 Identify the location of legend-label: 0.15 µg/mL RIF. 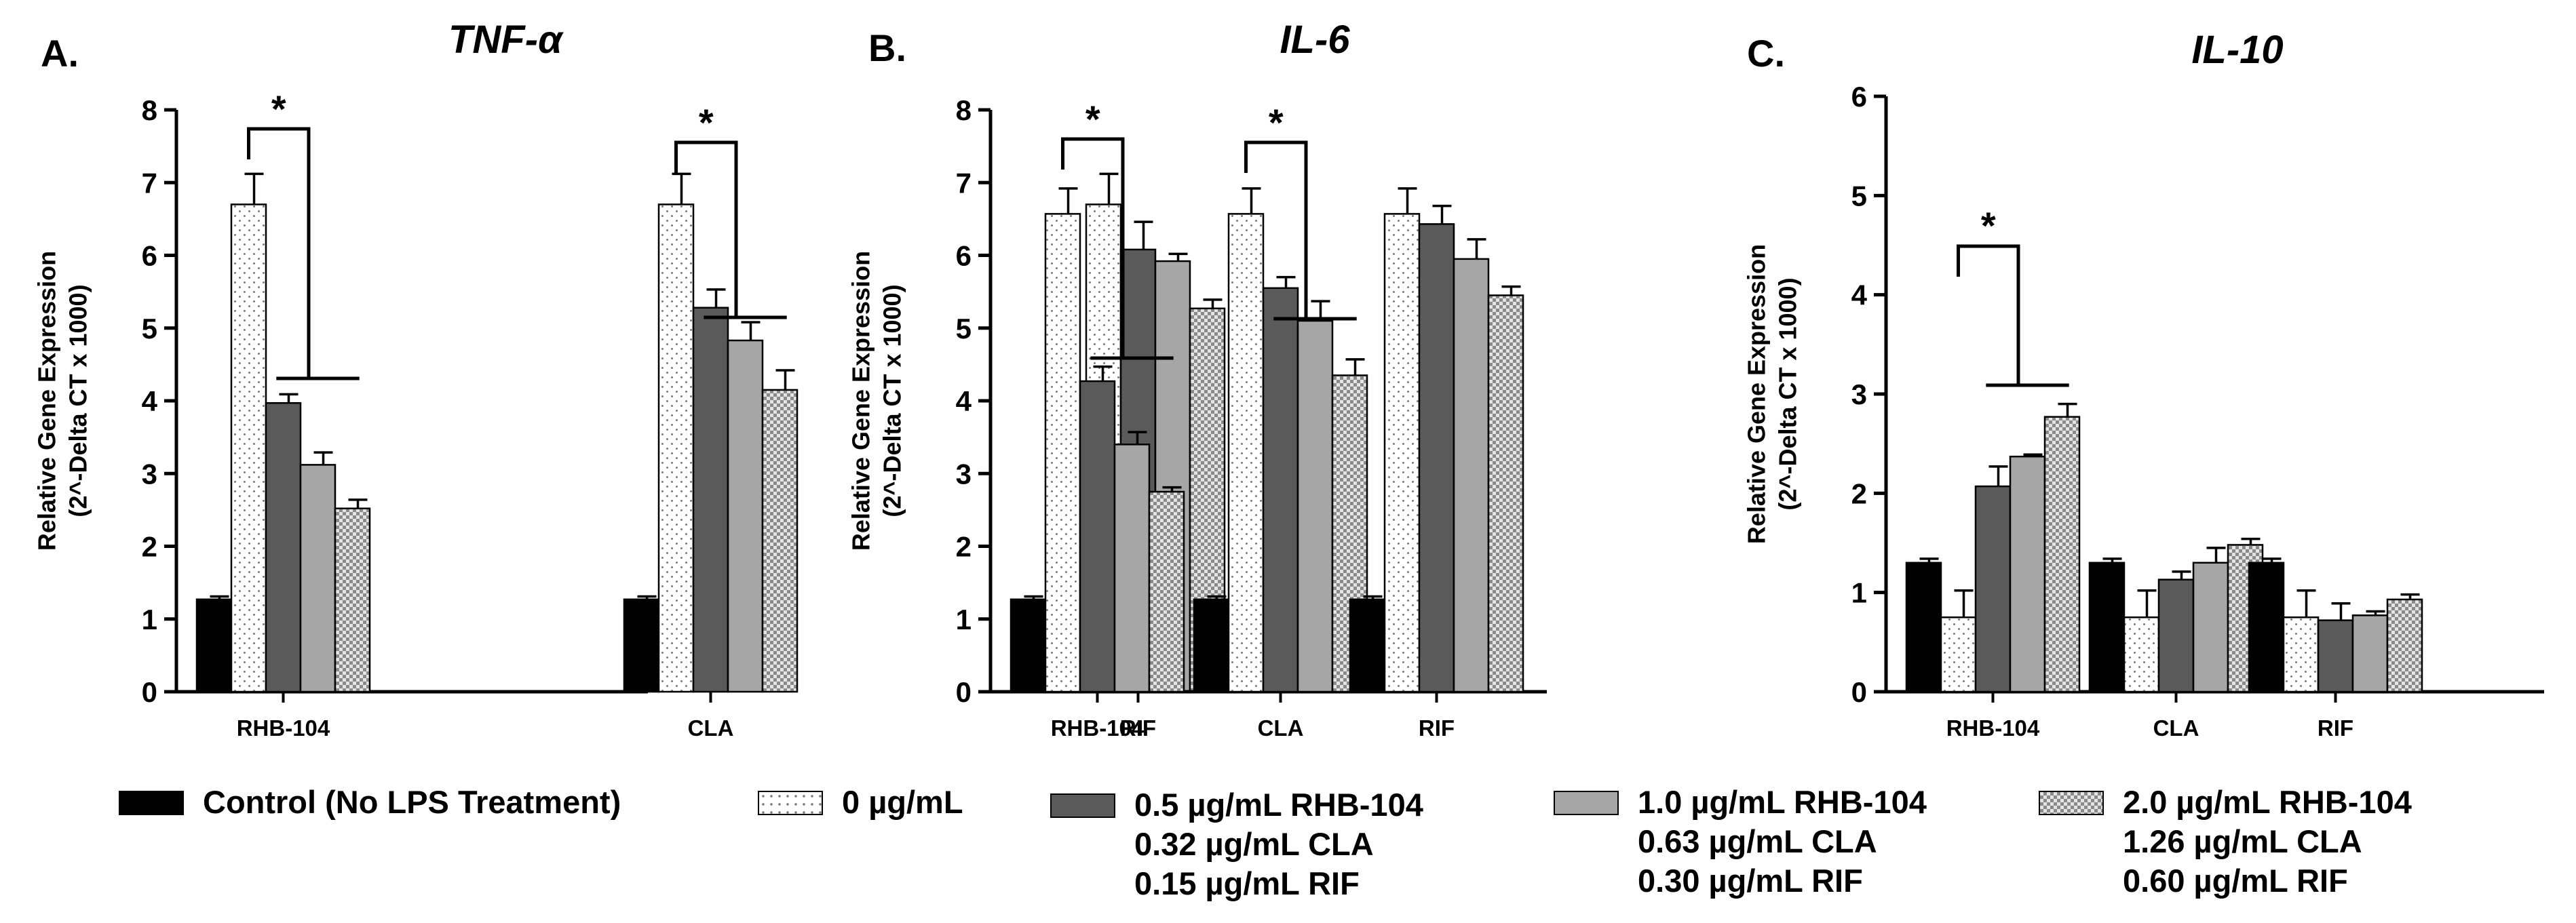
(1247, 883).